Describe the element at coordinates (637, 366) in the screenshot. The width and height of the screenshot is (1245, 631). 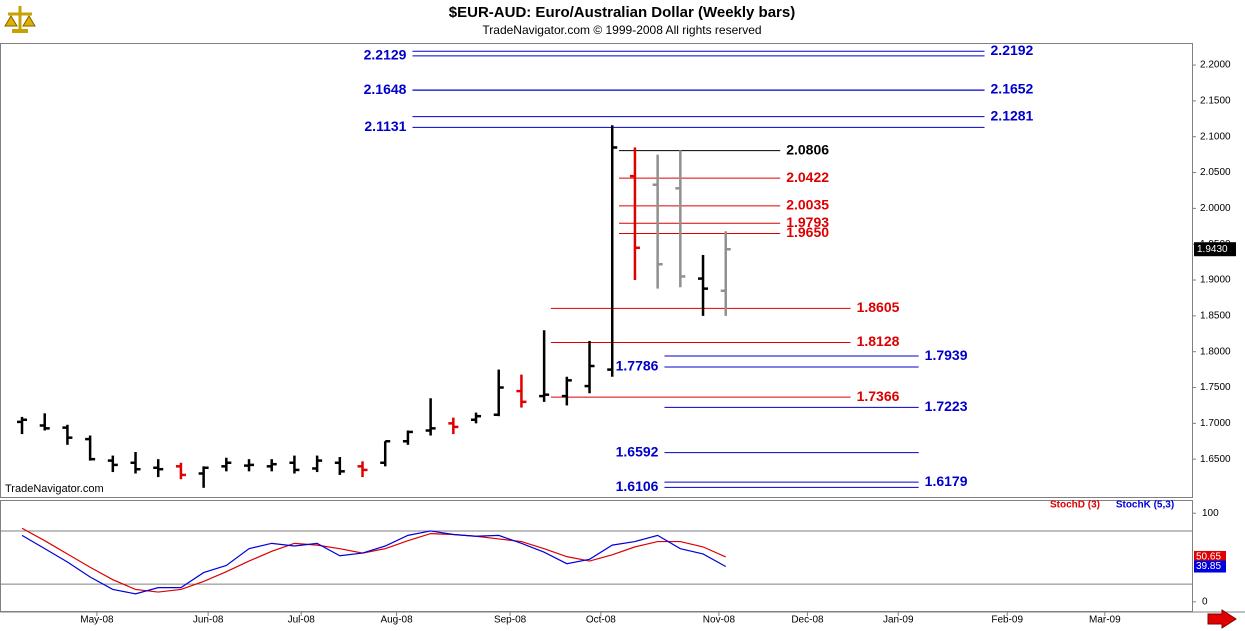
I see `level-label: 1.7786` at that location.